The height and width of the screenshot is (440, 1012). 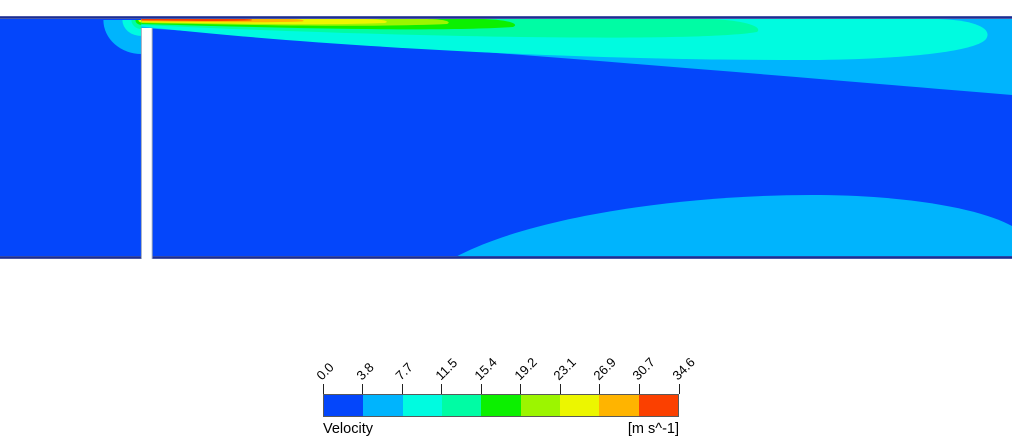 What do you see at coordinates (348, 429) in the screenshot?
I see `legend-title: Velocity` at bounding box center [348, 429].